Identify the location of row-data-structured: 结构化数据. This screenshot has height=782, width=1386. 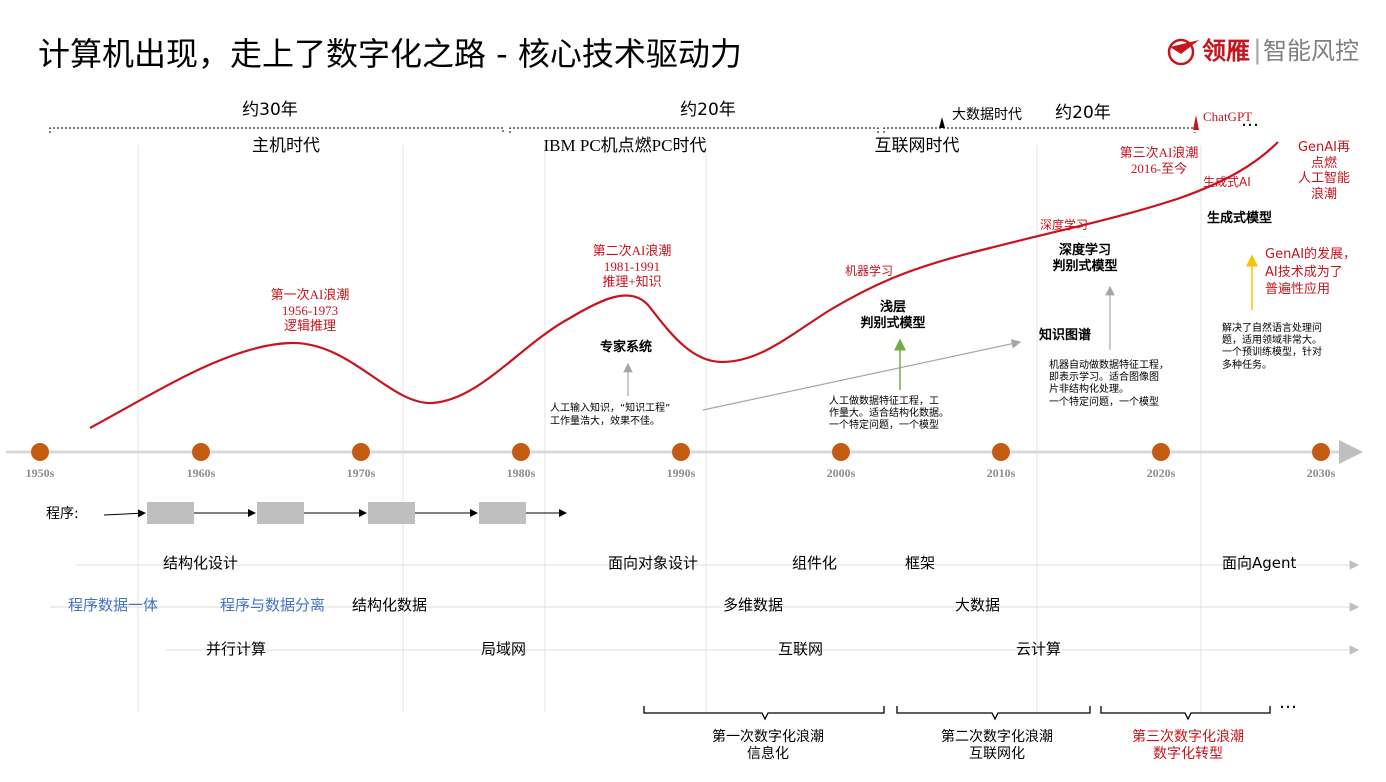
(390, 605).